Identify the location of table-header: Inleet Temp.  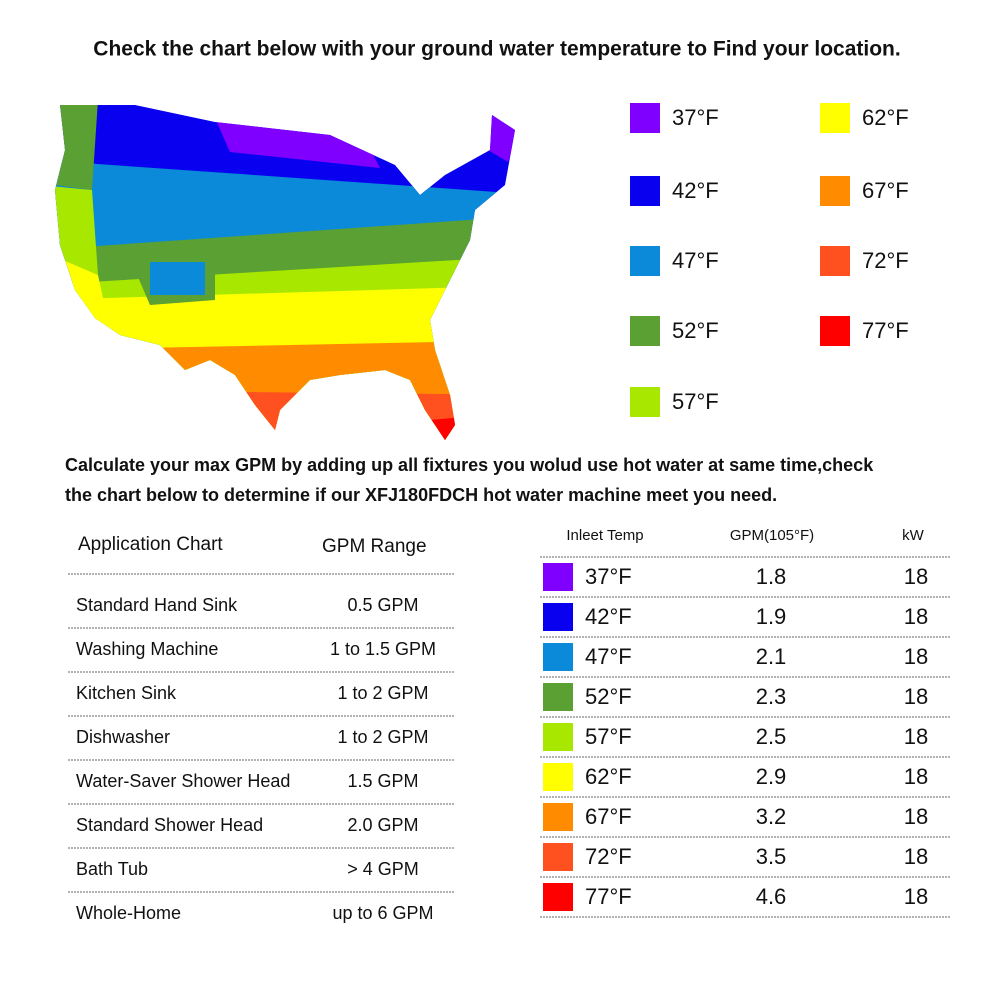
(604, 535).